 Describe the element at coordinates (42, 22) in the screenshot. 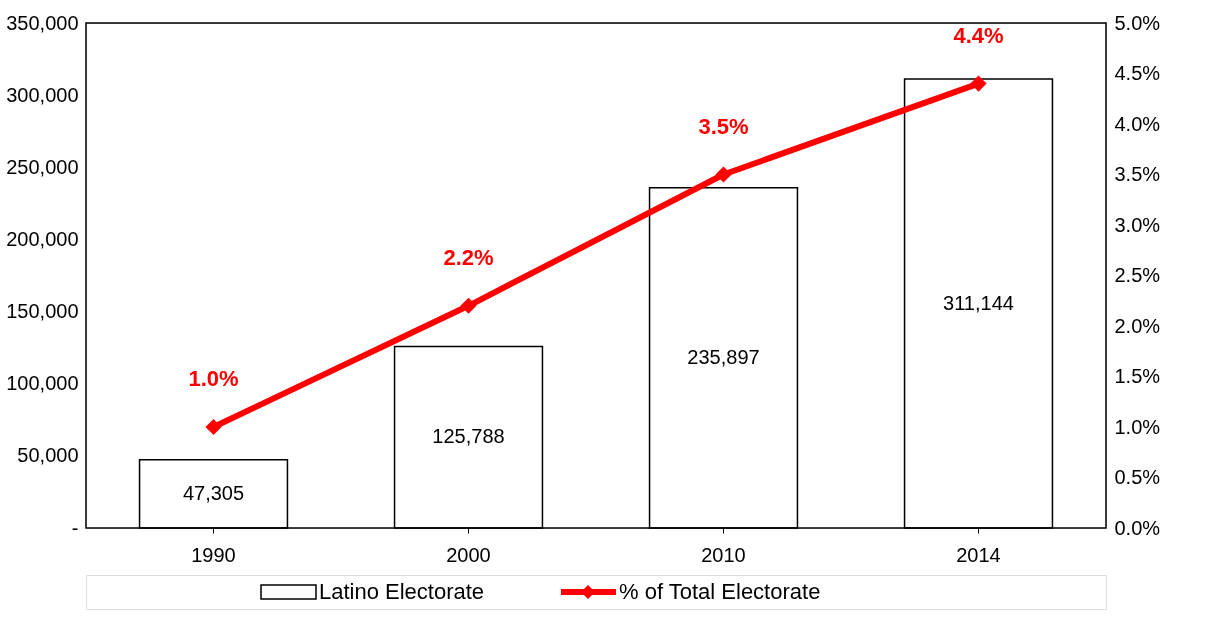

I see `y-tick-label: 350,000` at that location.